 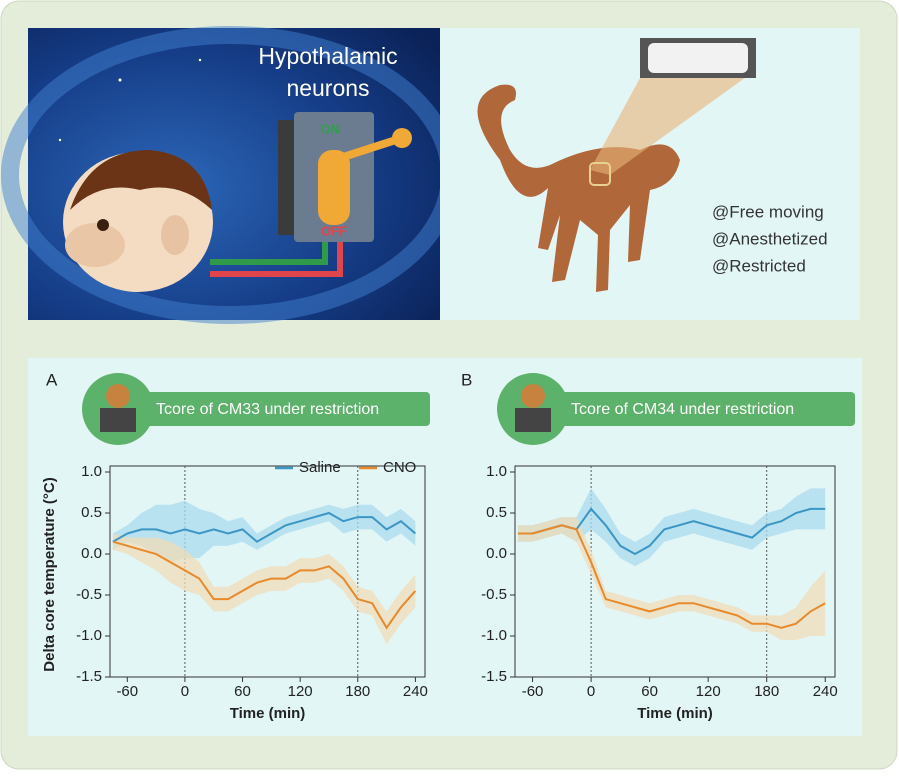 I want to click on condition: @Free moving, so click(x=768, y=211).